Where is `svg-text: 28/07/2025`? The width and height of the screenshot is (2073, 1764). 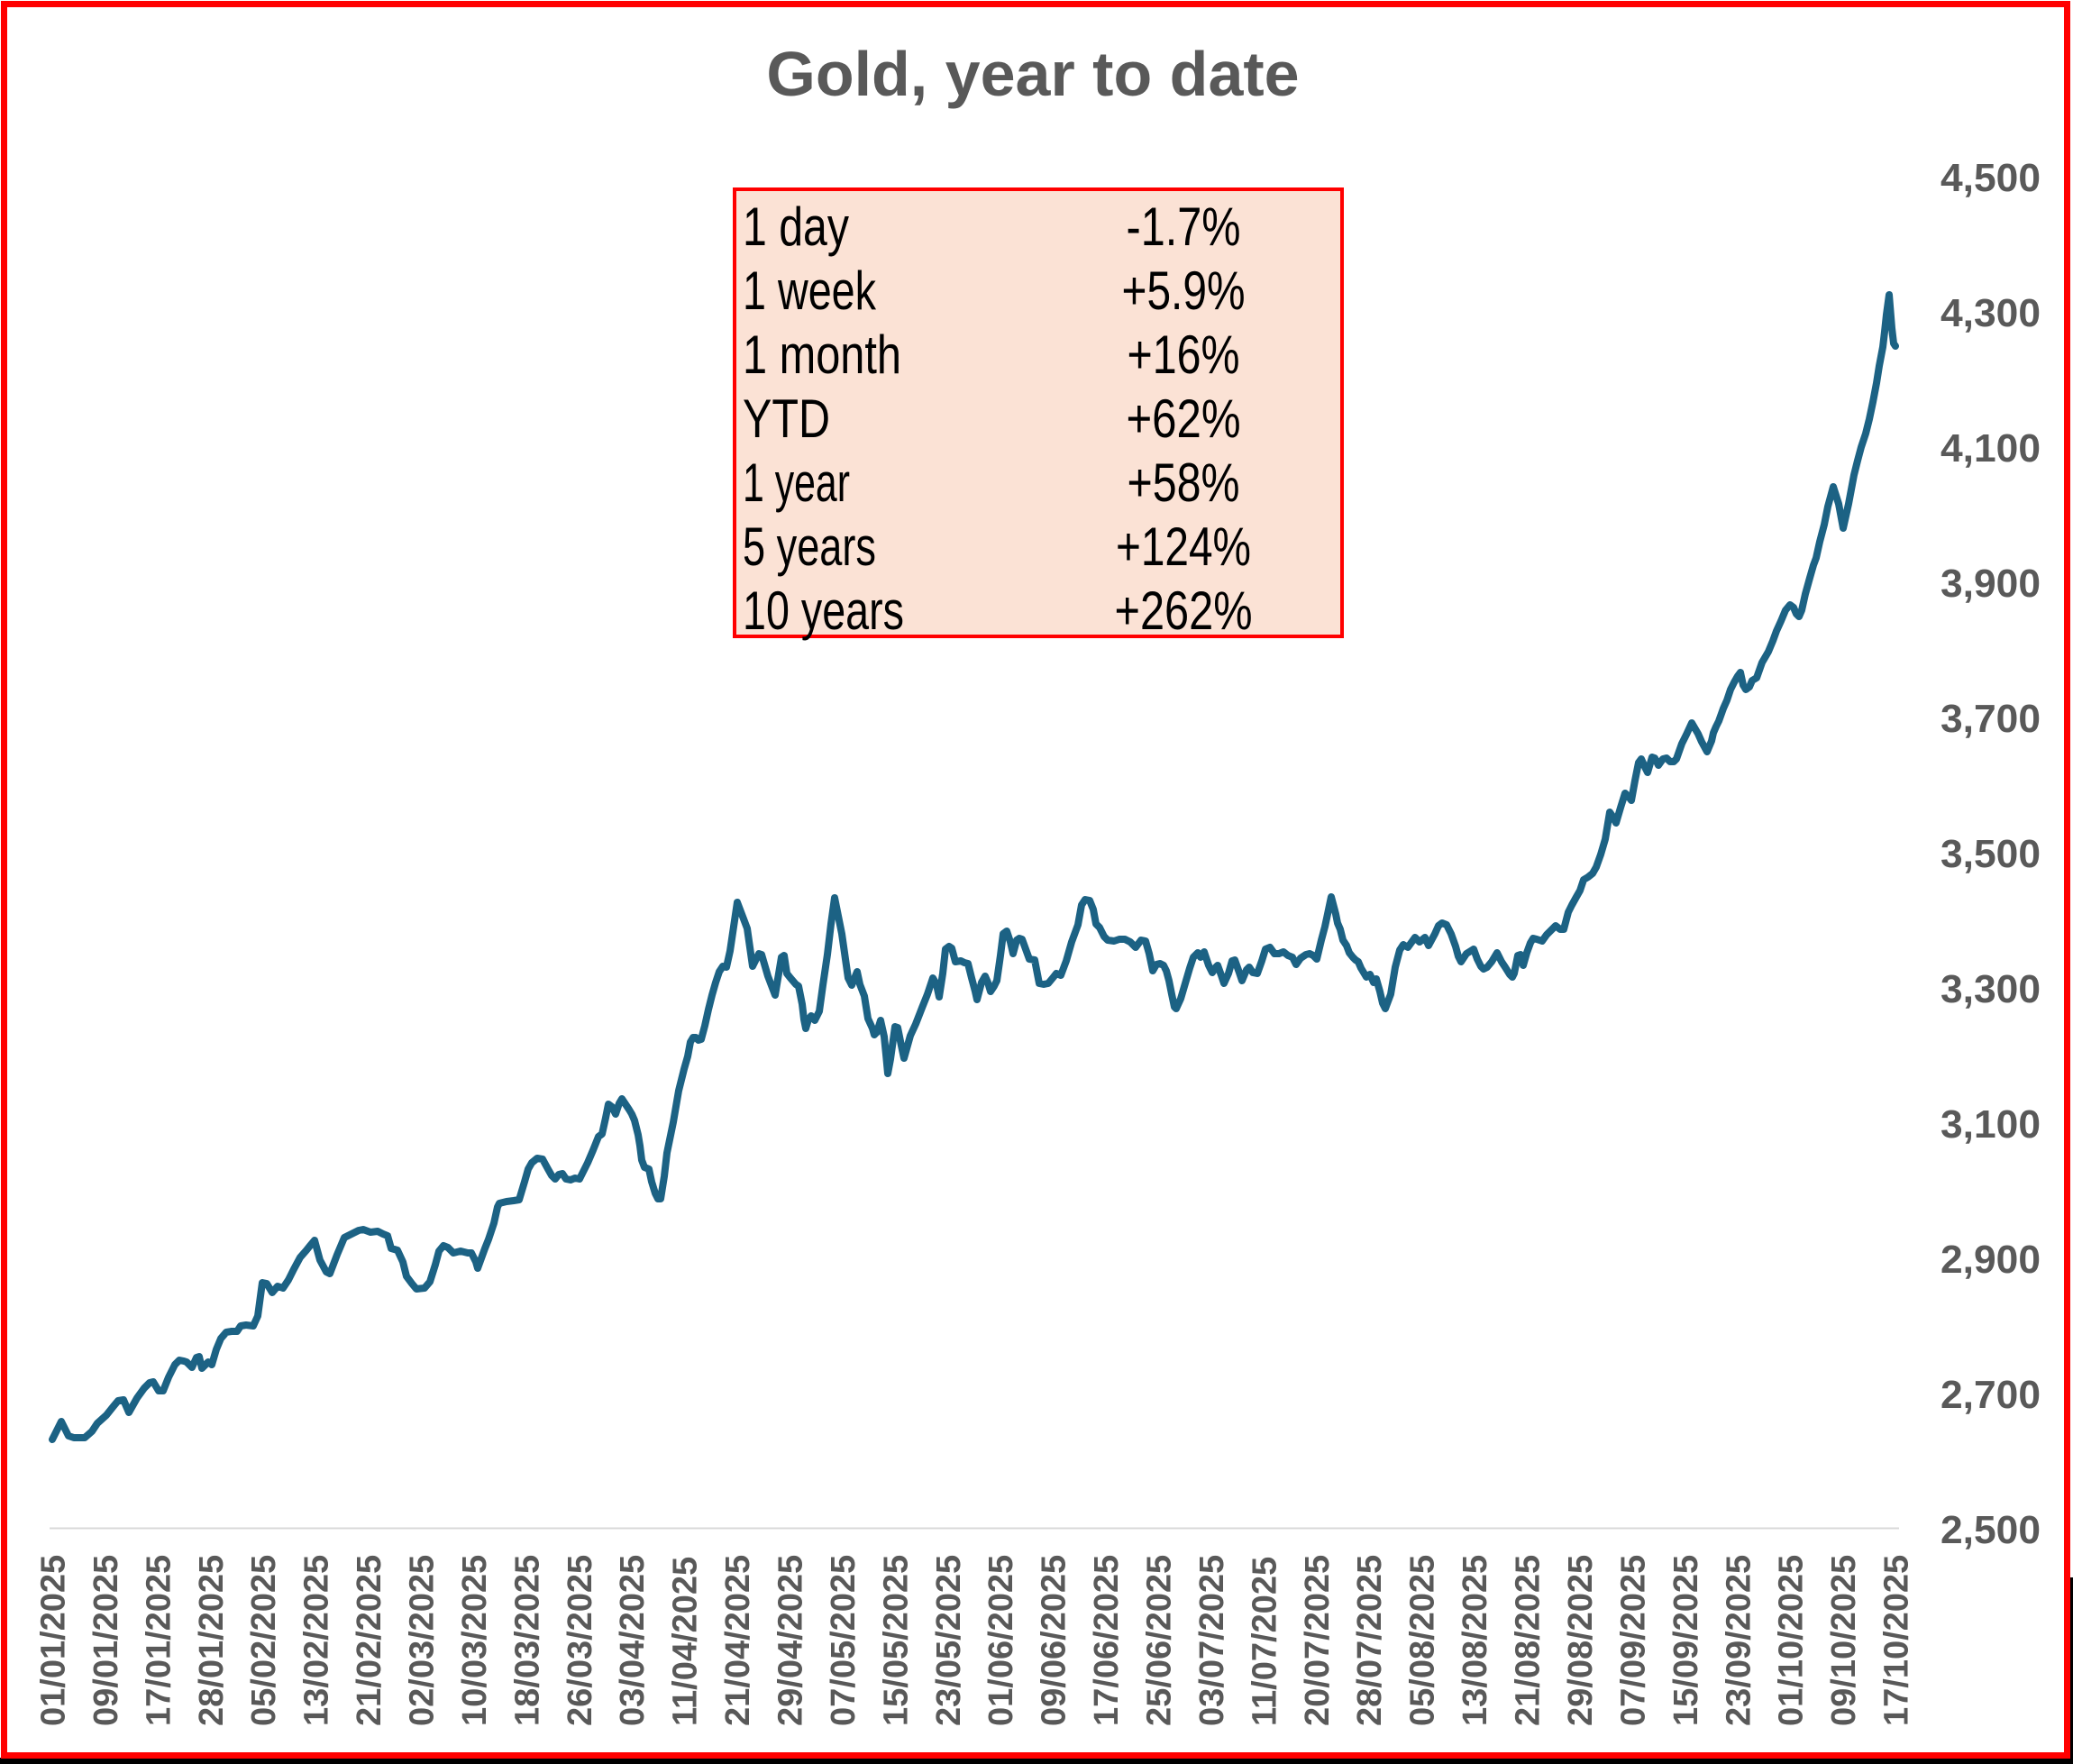 svg-text: 28/07/2025 is located at coordinates (1370, 1640).